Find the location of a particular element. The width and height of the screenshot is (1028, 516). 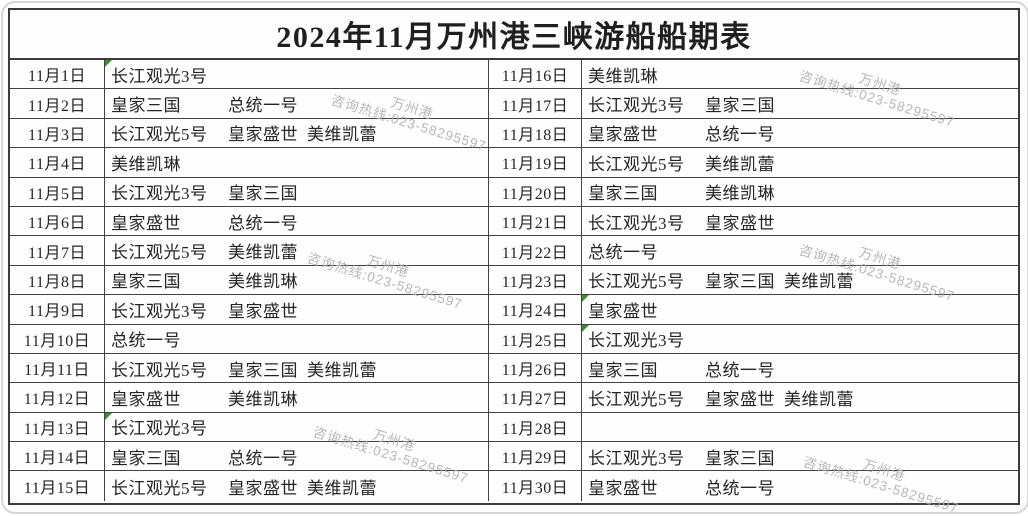

date-cell: 11月24日 is located at coordinates (535, 310).